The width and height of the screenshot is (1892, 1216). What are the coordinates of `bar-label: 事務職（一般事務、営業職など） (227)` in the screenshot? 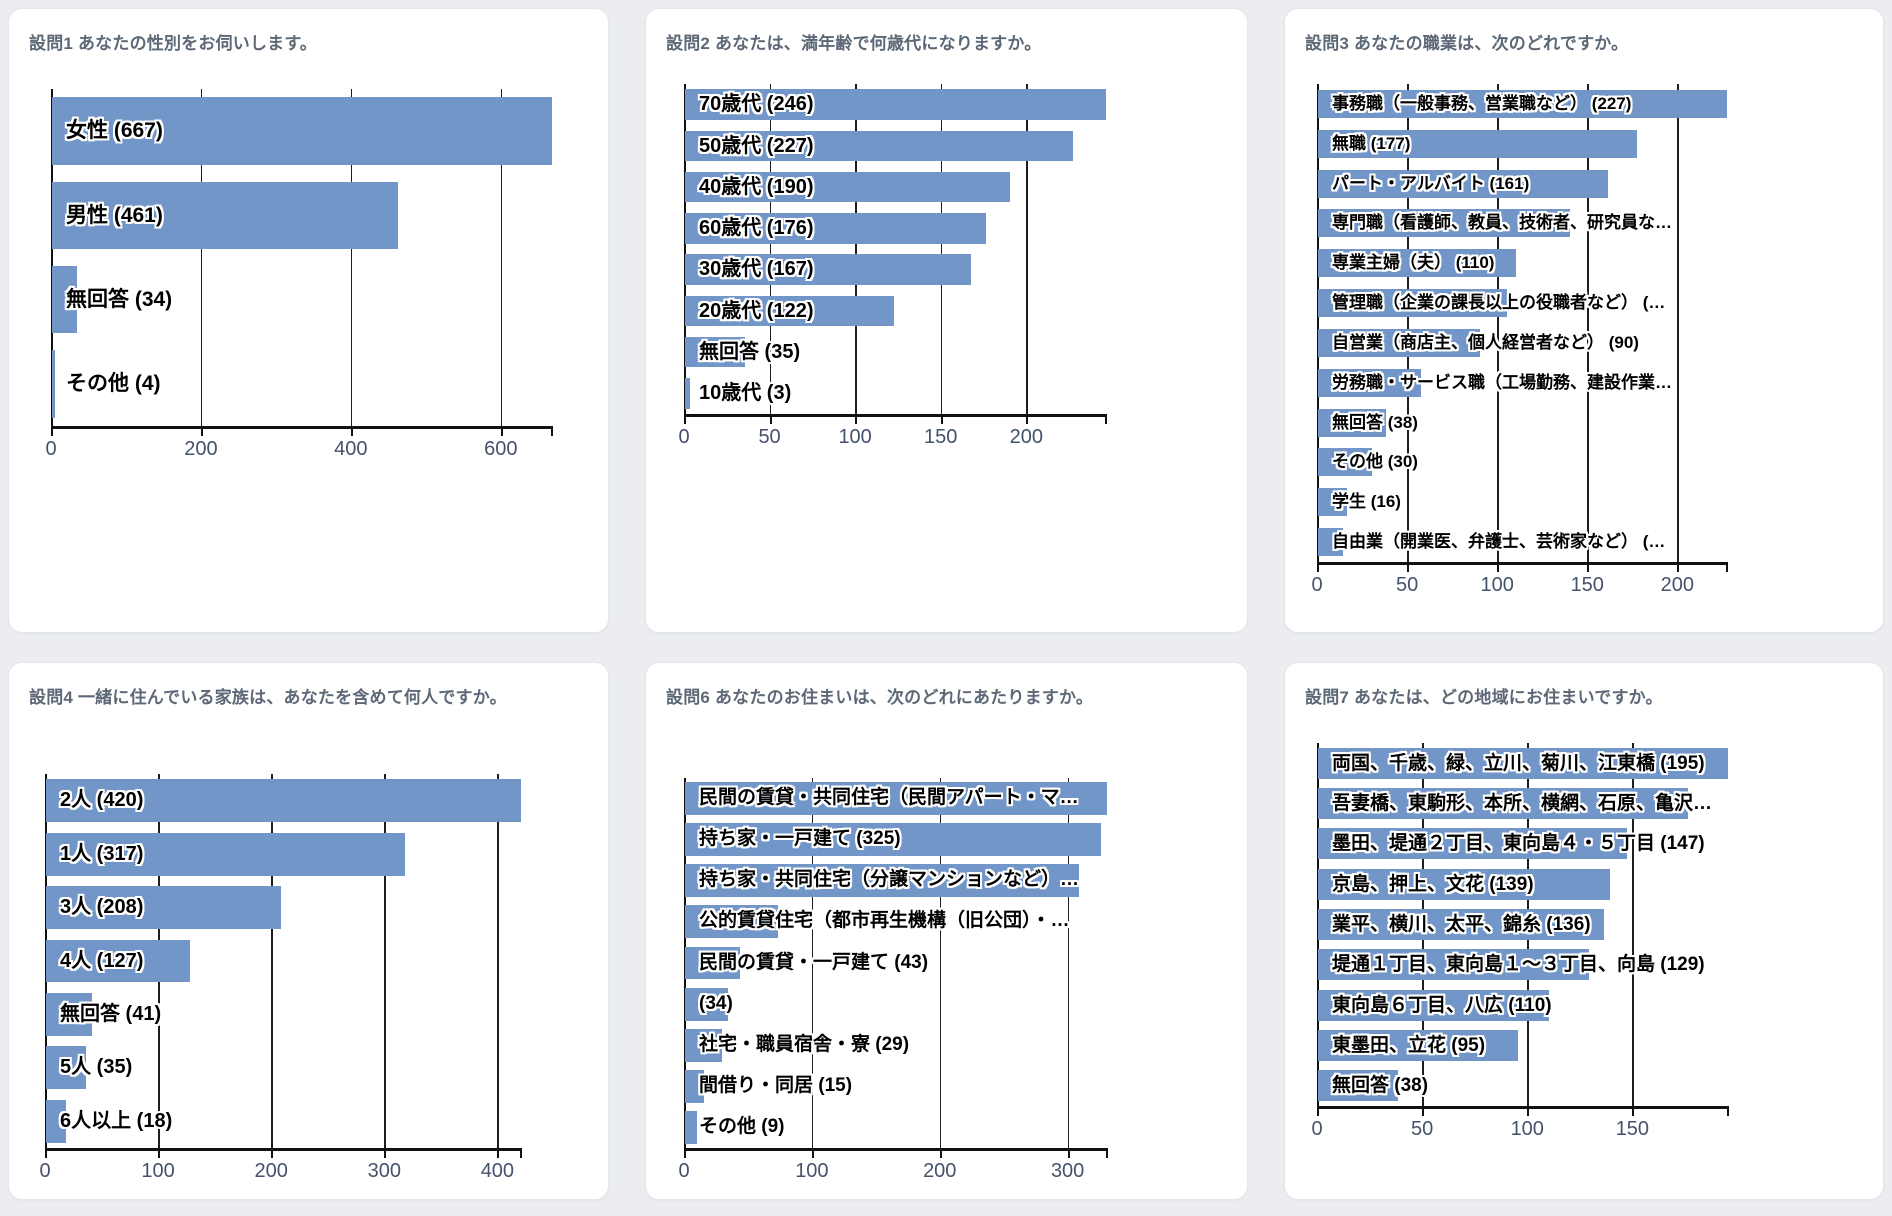 It's located at (1482, 103).